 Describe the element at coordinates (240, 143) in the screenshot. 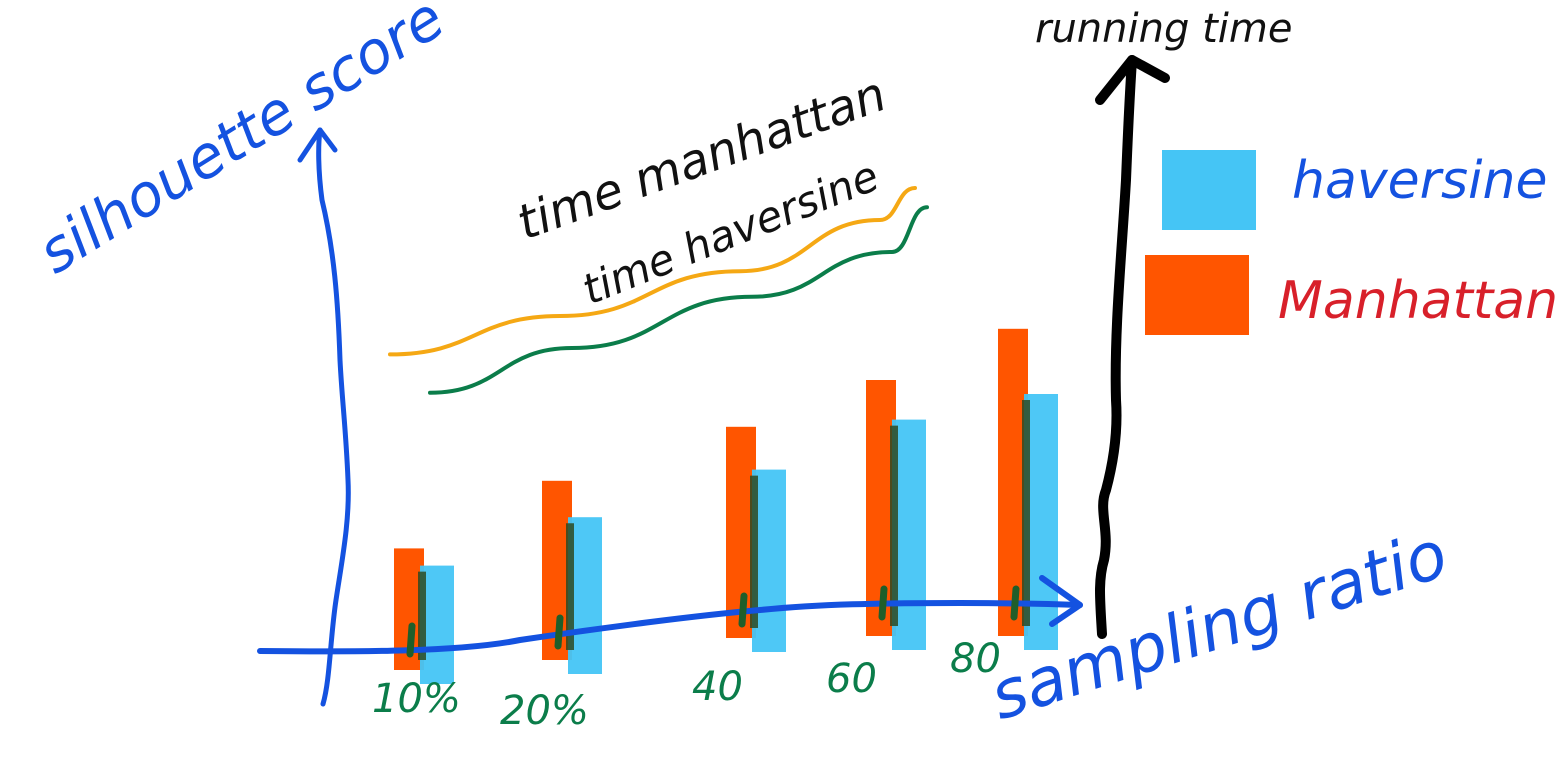

I see `y-axis-label: silhouette score` at that location.